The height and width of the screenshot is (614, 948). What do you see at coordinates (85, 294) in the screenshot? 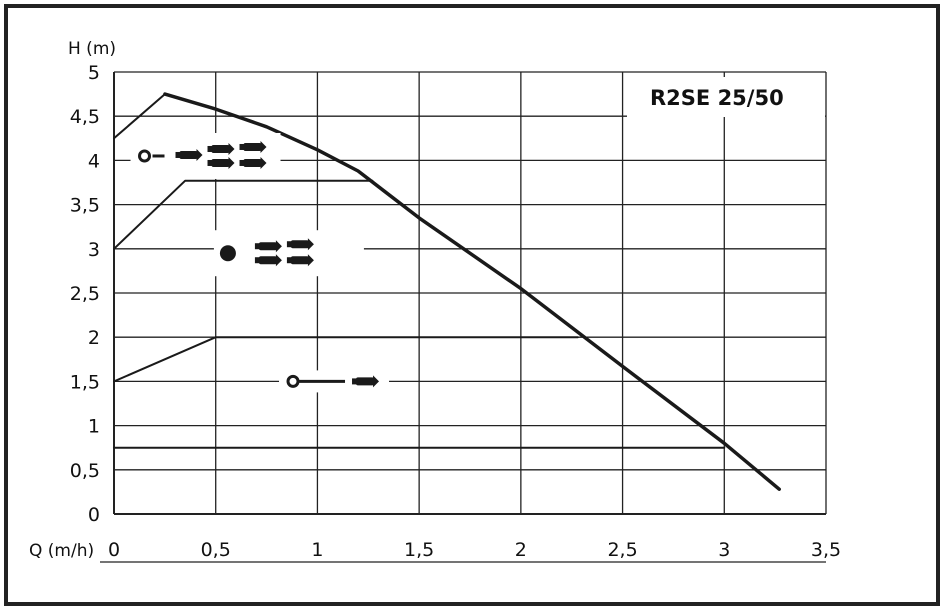
I see `y-tick-label-5: 2,5` at bounding box center [85, 294].